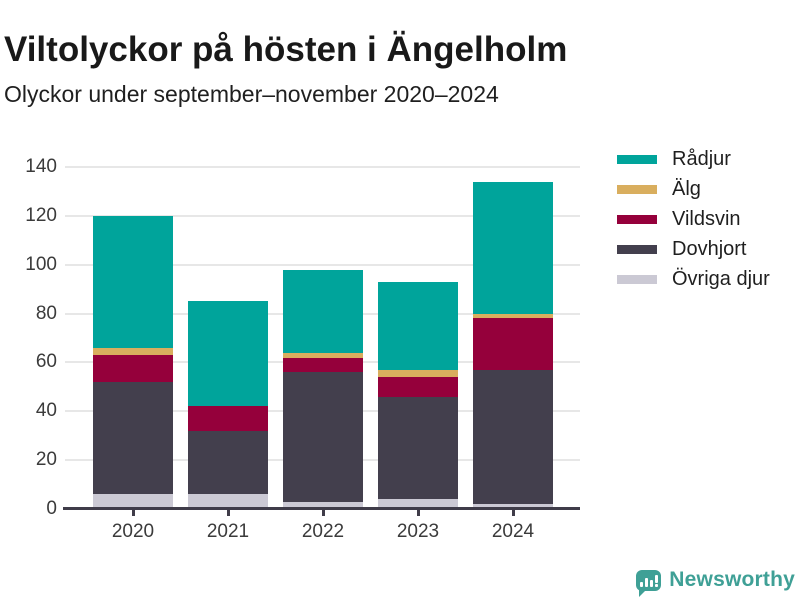  What do you see at coordinates (323, 505) in the screenshot?
I see `bar-segment--vriga-djur-2022` at bounding box center [323, 505].